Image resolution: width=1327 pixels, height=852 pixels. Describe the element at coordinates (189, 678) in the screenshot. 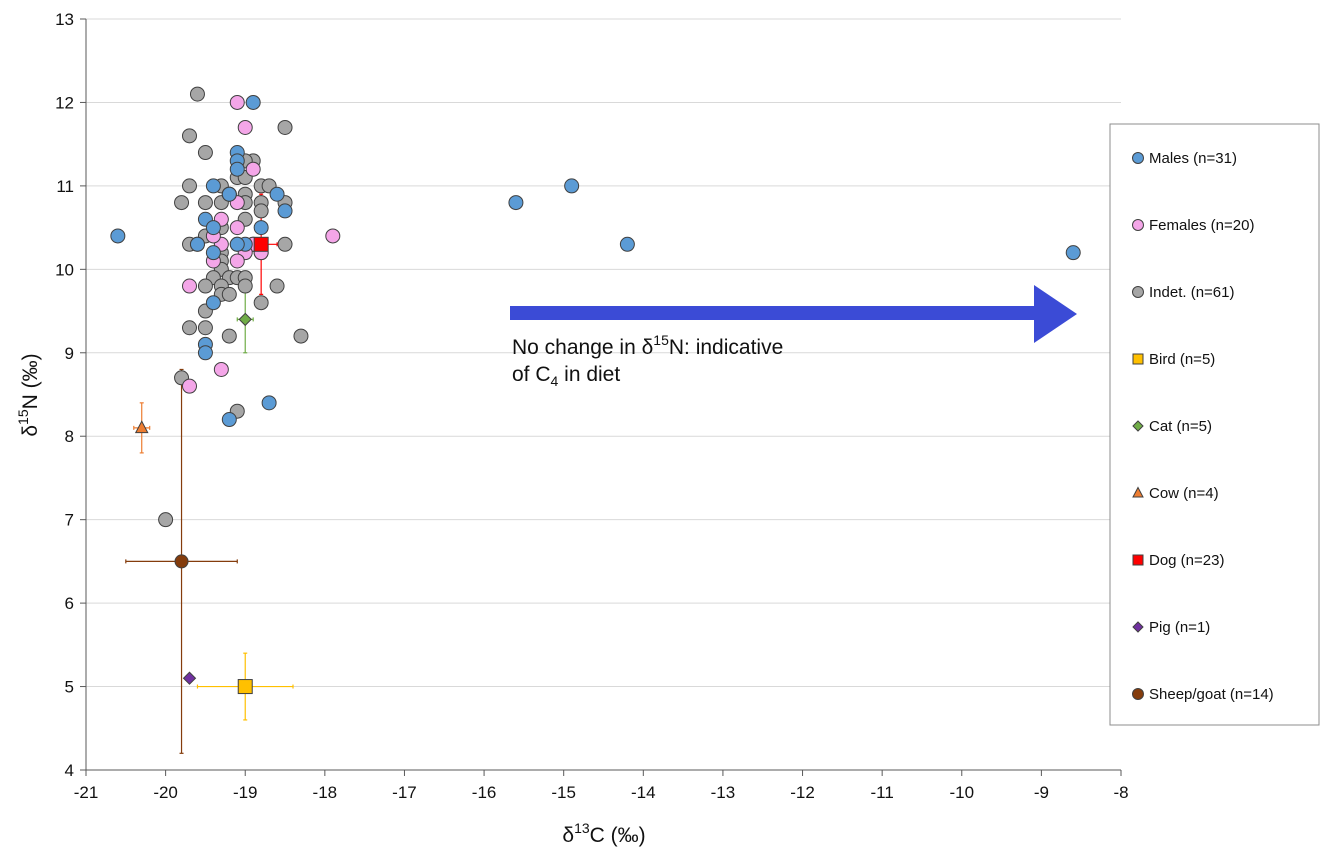

I see `pig-point` at that location.